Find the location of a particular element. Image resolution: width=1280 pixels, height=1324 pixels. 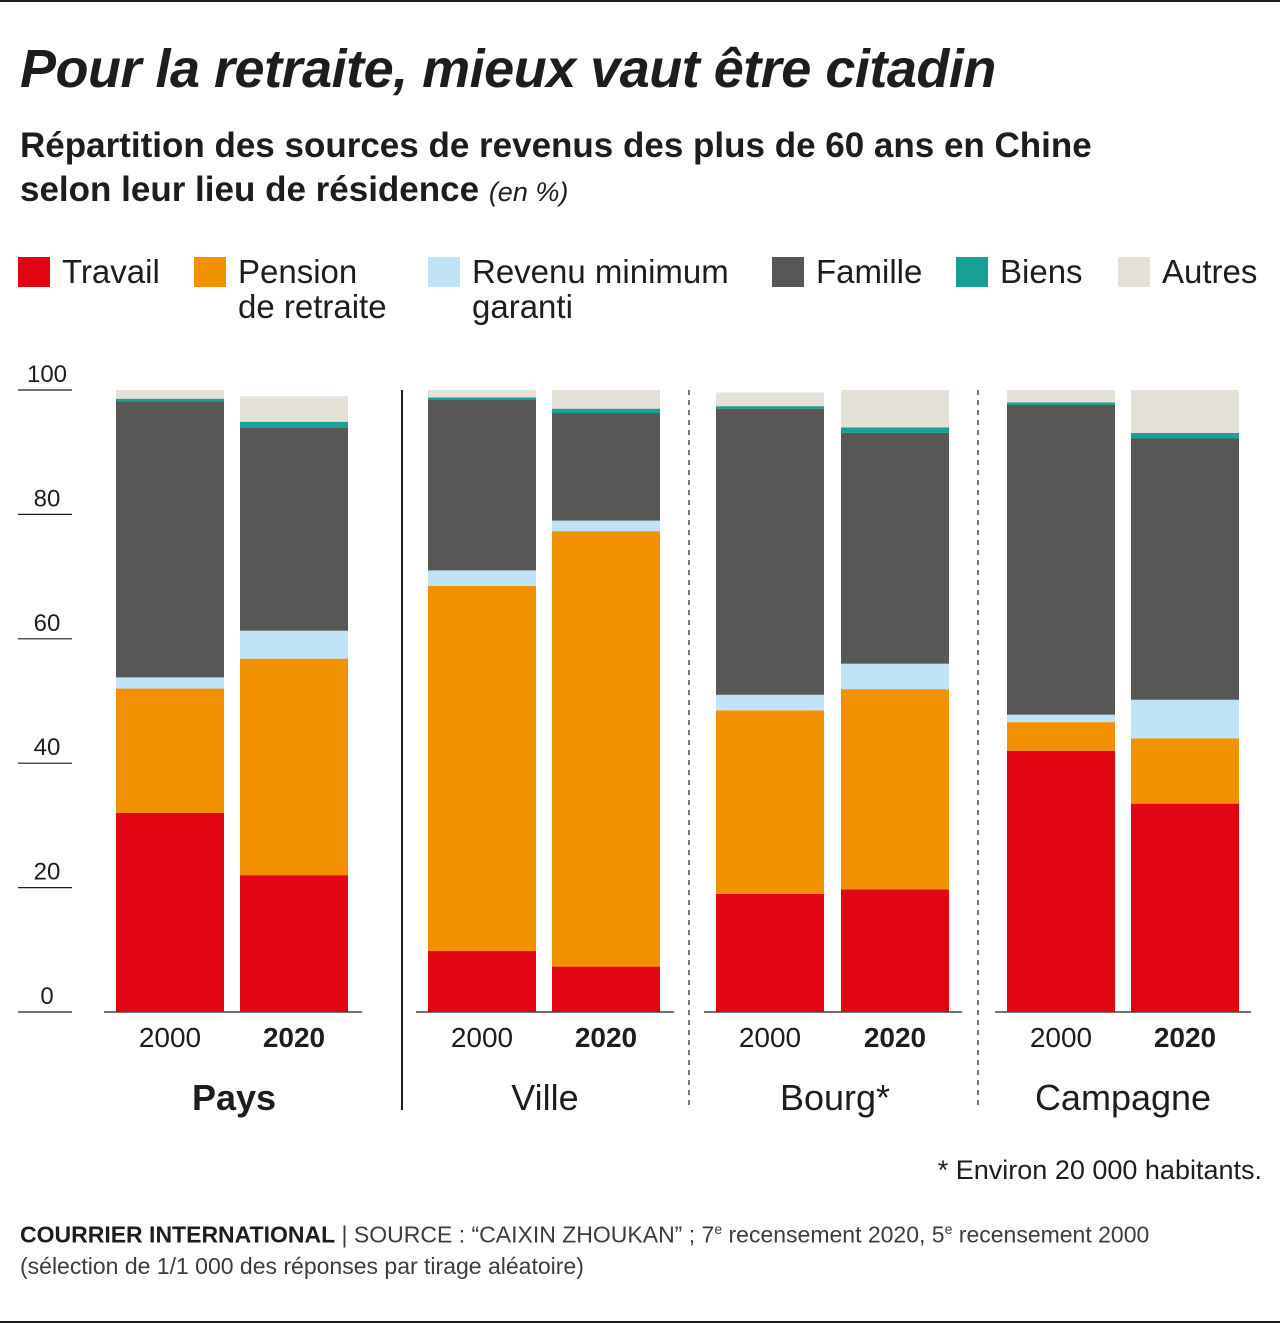

footnote: * Environ 20 000 habitants. is located at coordinates (1099, 1170).